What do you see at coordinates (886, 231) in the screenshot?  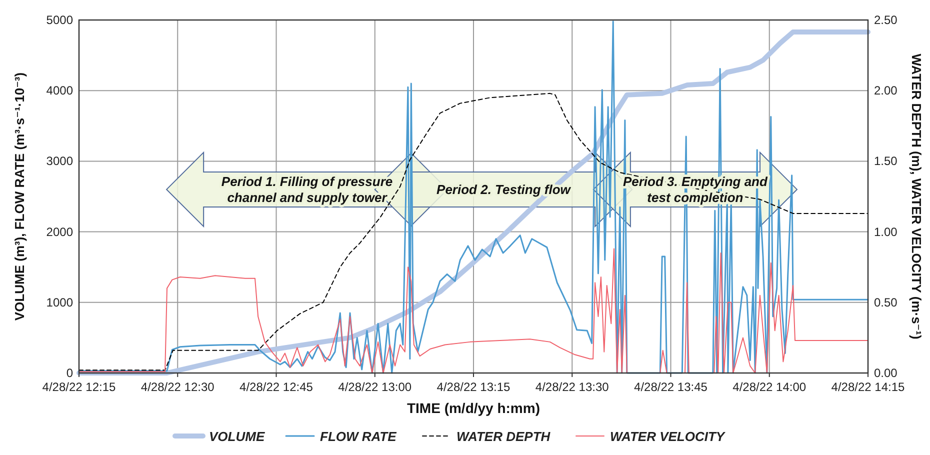 I see `y2-tick-label: 1.00` at bounding box center [886, 231].